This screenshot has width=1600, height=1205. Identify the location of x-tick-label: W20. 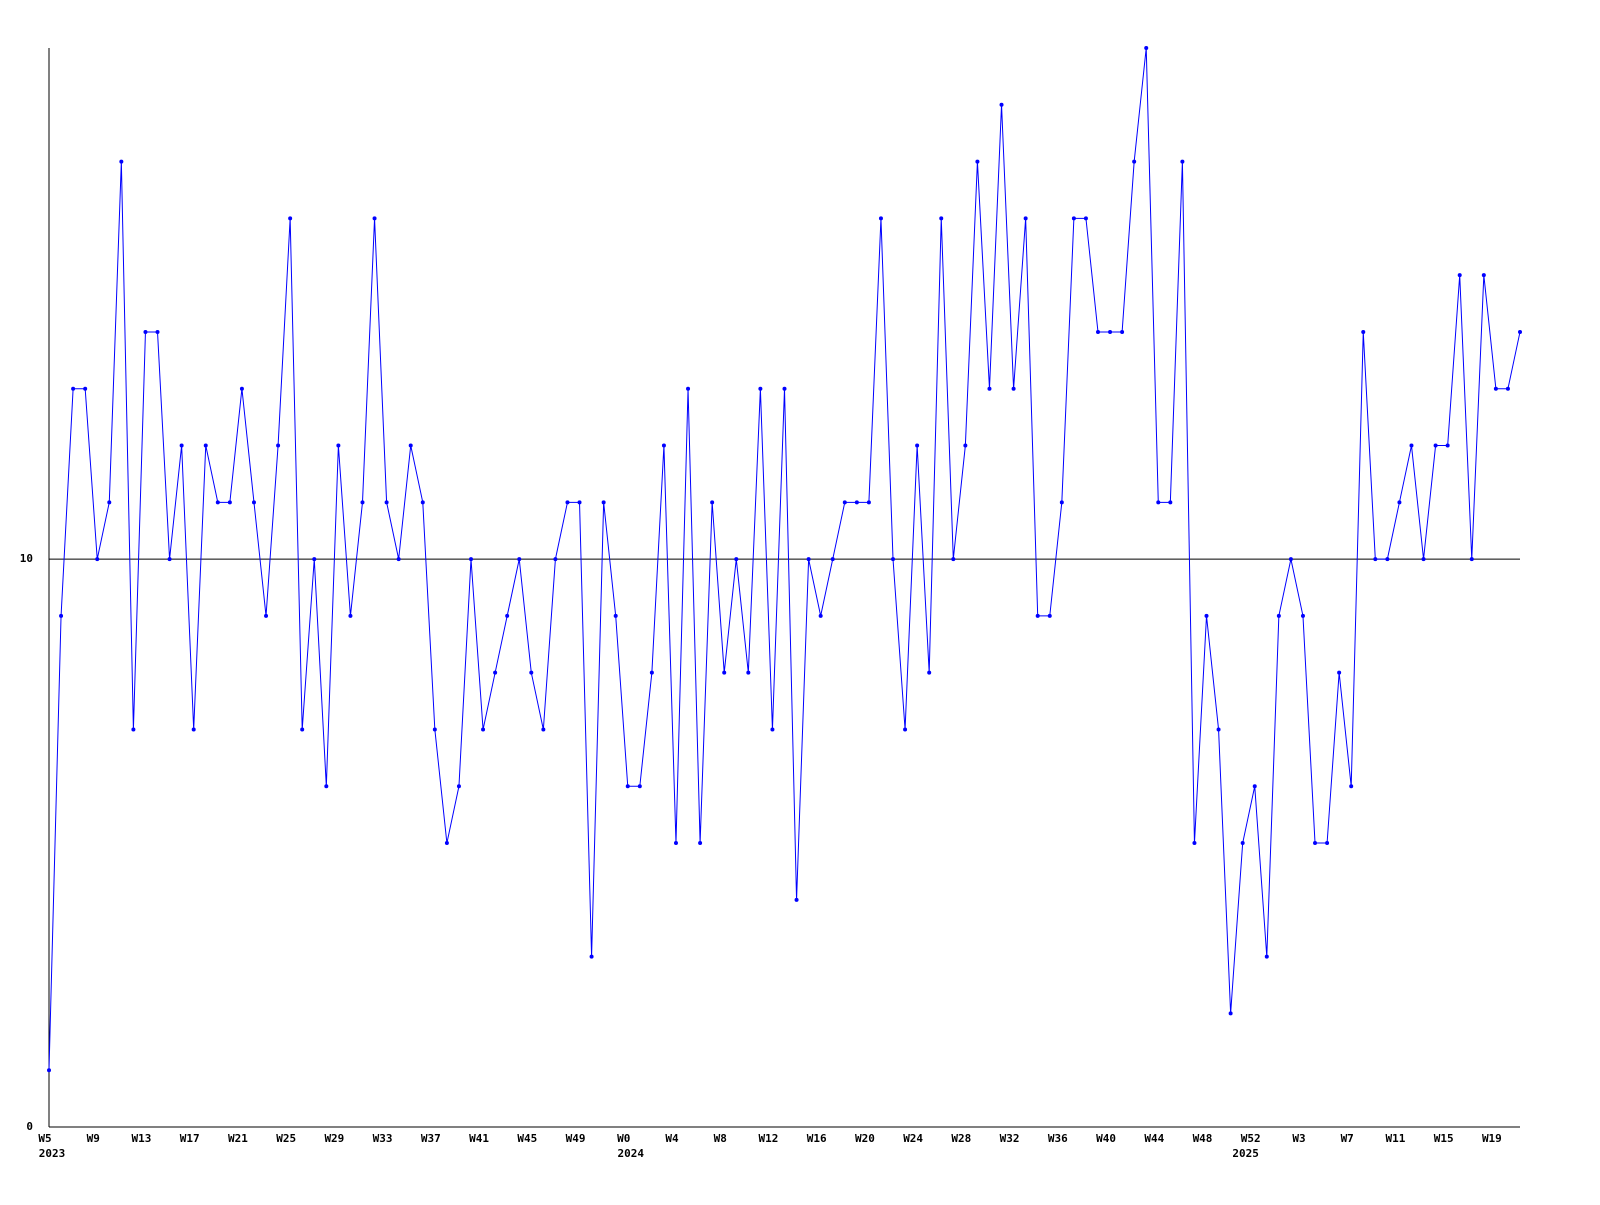
(865, 1138).